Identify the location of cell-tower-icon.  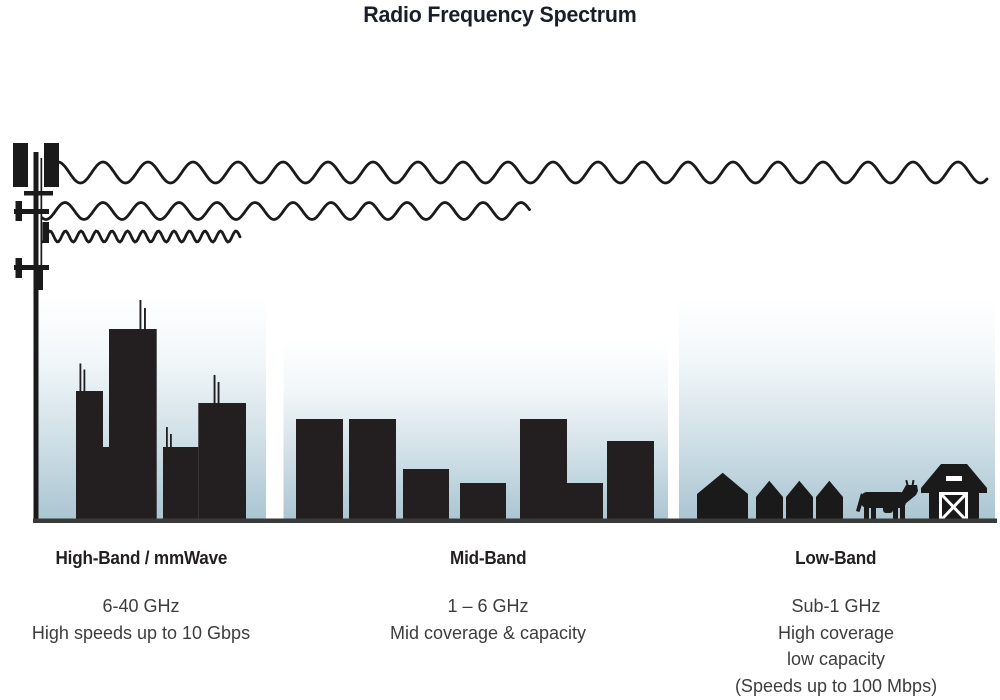
(36, 331).